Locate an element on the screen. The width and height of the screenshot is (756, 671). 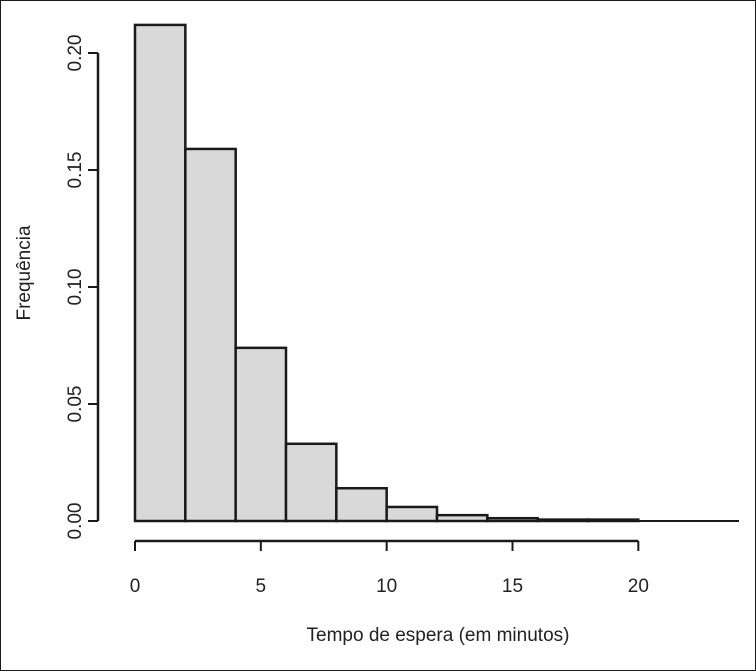
x-tick-label: 20 is located at coordinates (638, 586).